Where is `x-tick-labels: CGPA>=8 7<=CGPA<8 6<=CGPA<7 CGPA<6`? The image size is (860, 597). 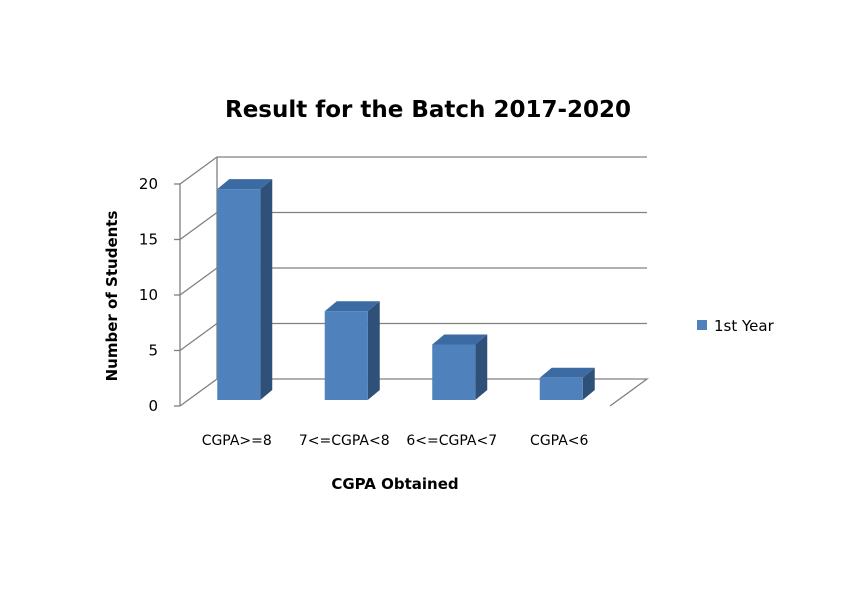
x-tick-labels: CGPA>=8 7<=CGPA<8 6<=CGPA<7 CGPA<6 is located at coordinates (395, 441).